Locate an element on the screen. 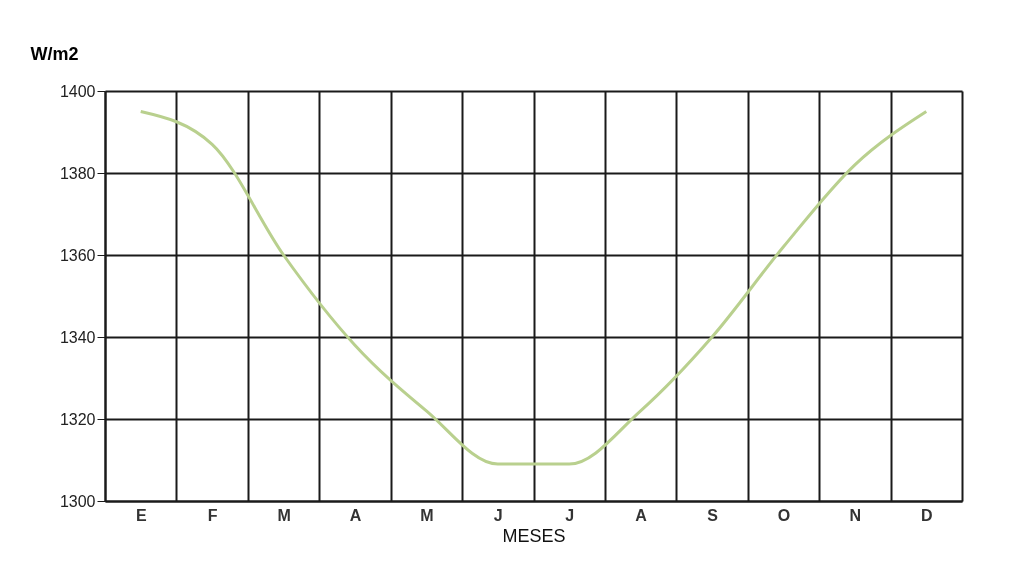 This screenshot has height=576, width=1014. x-tick-label: S is located at coordinates (713, 515).